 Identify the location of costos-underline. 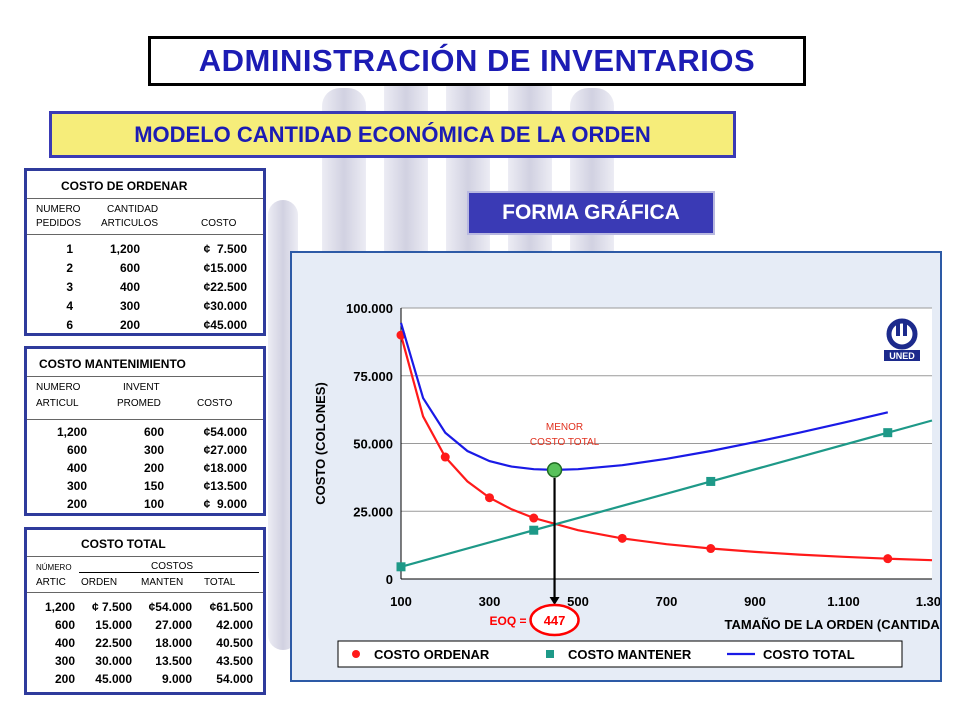
(169, 572).